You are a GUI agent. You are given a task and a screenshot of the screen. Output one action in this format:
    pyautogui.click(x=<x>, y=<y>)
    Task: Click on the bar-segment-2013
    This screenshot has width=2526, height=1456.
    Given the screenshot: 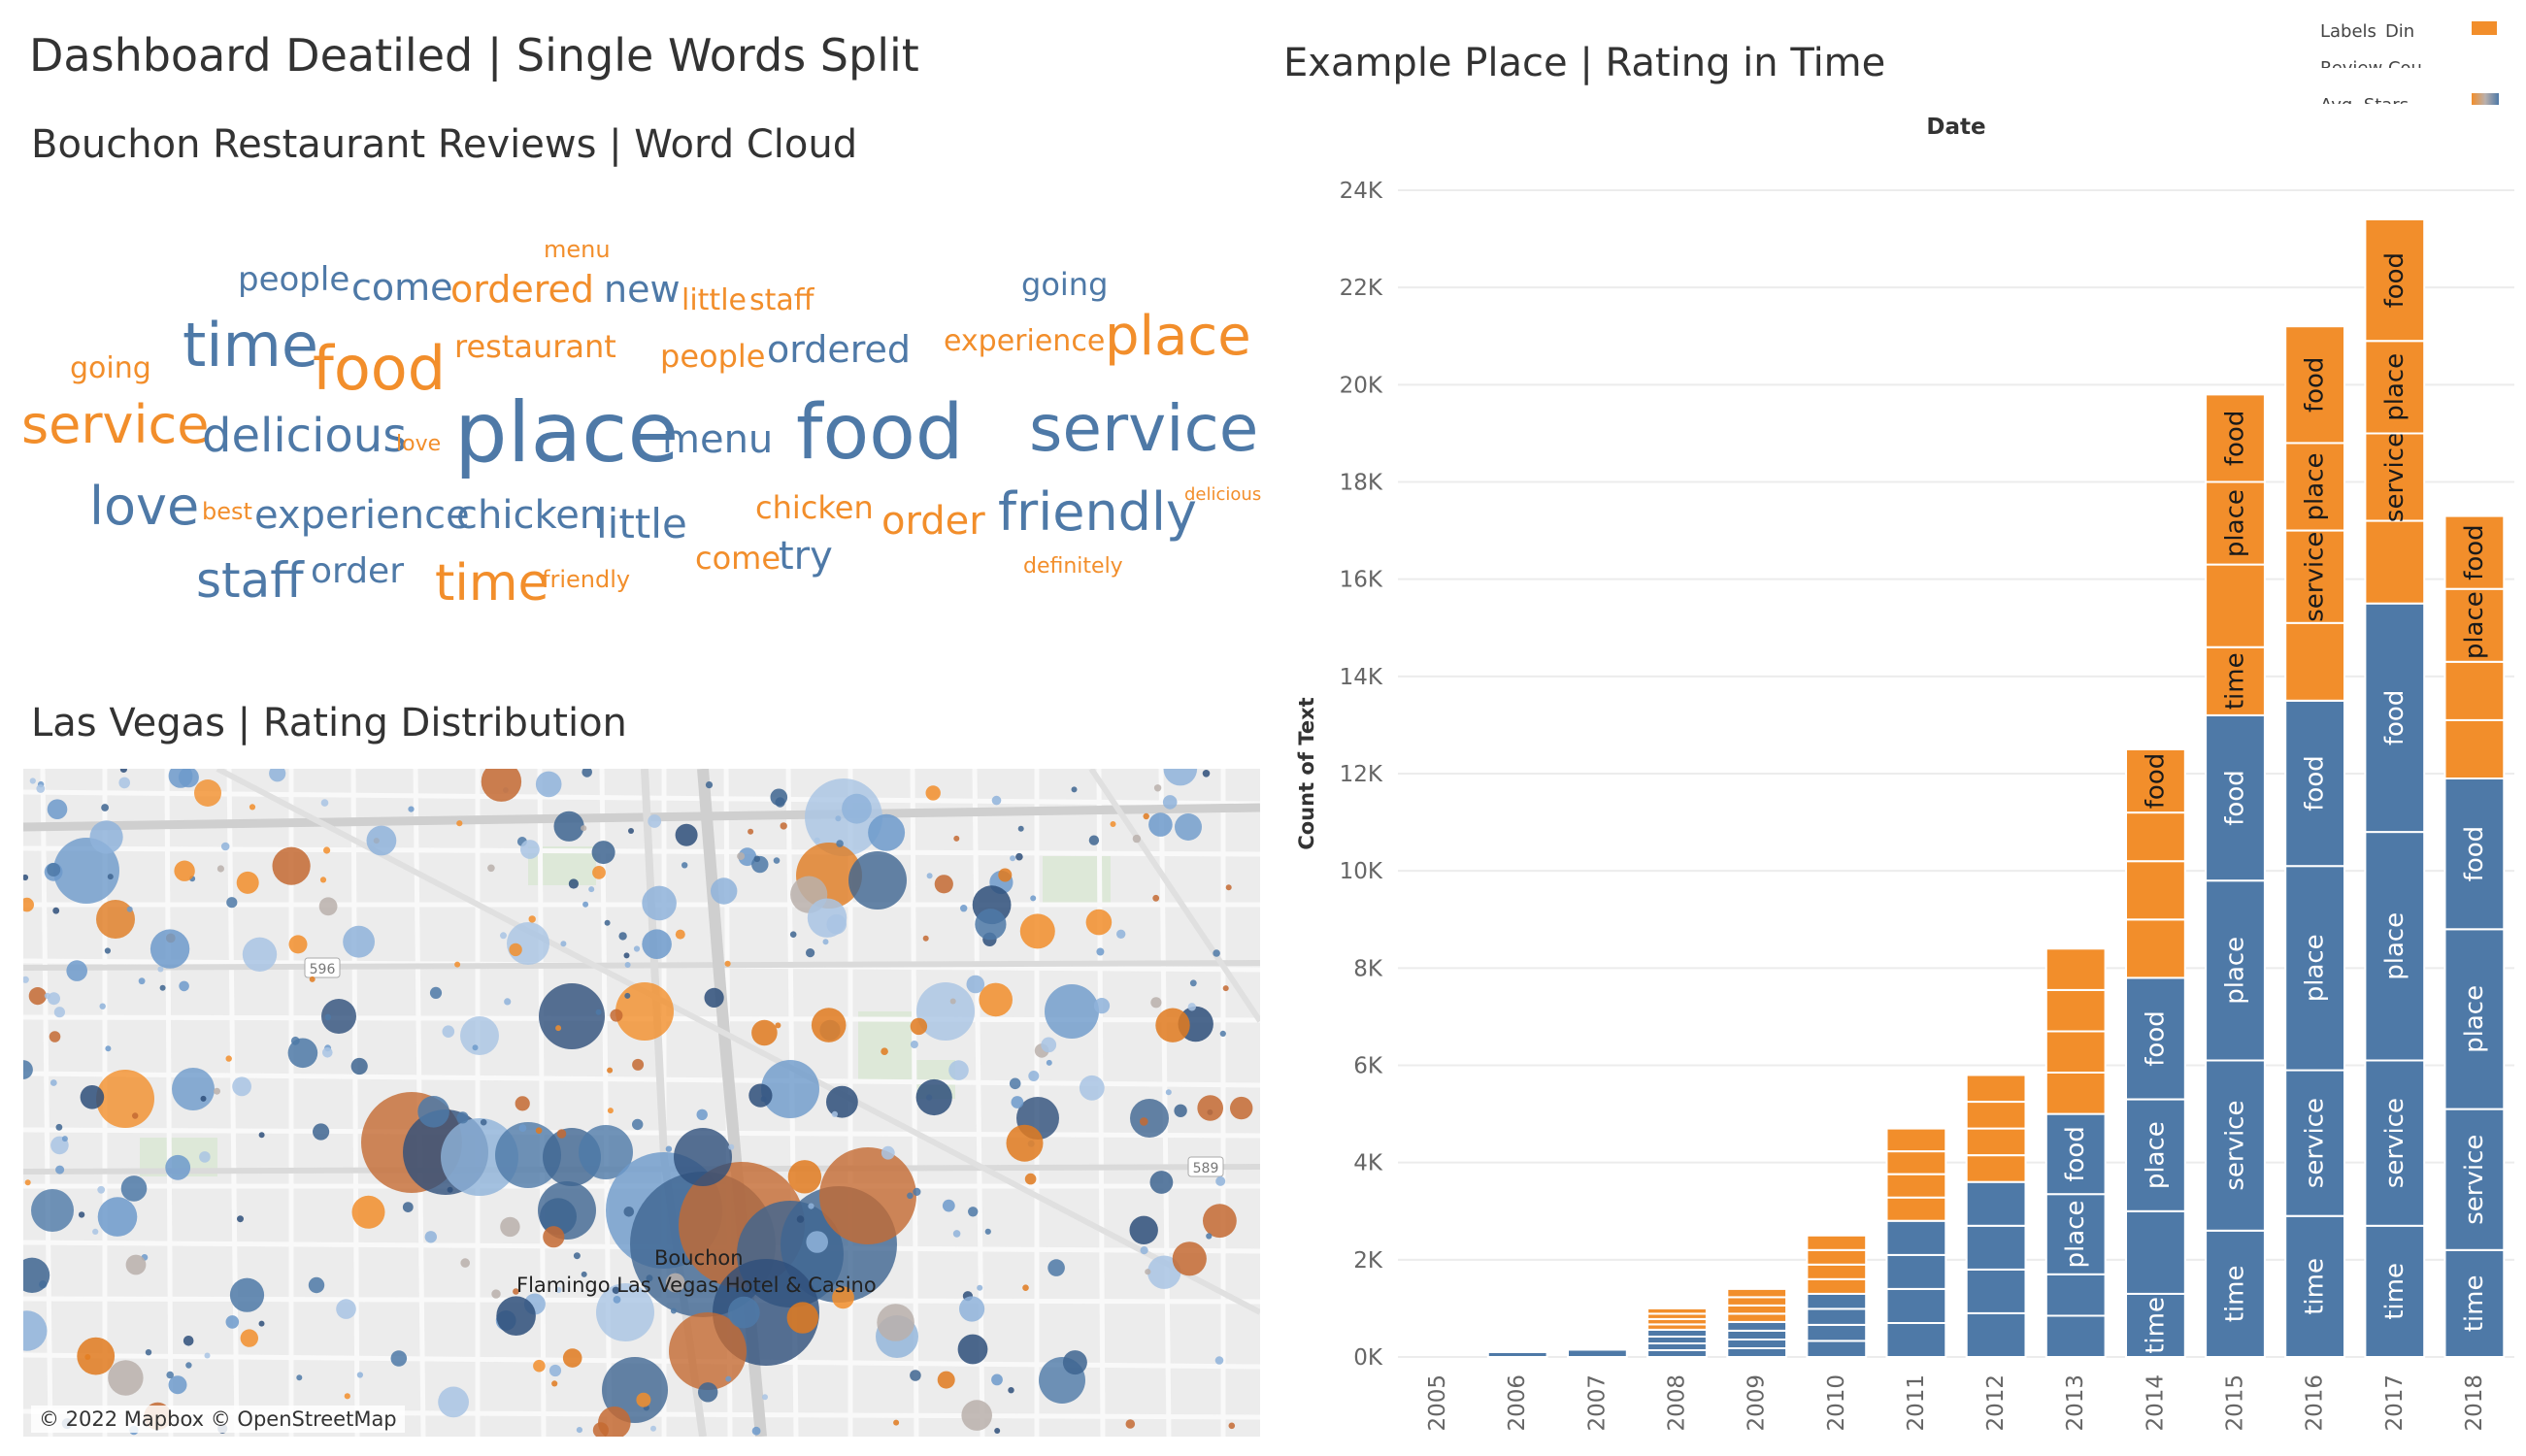 What is the action you would take?
    pyautogui.click(x=2075, y=1295)
    